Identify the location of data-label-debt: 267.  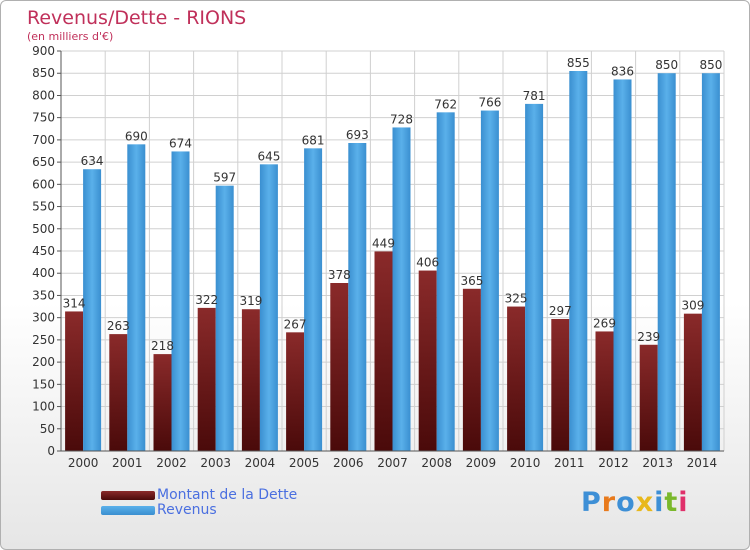
(295, 324).